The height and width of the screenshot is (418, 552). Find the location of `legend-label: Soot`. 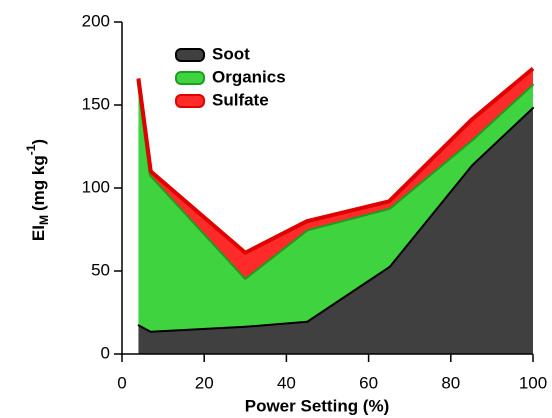

legend-label: Soot is located at coordinates (231, 53).